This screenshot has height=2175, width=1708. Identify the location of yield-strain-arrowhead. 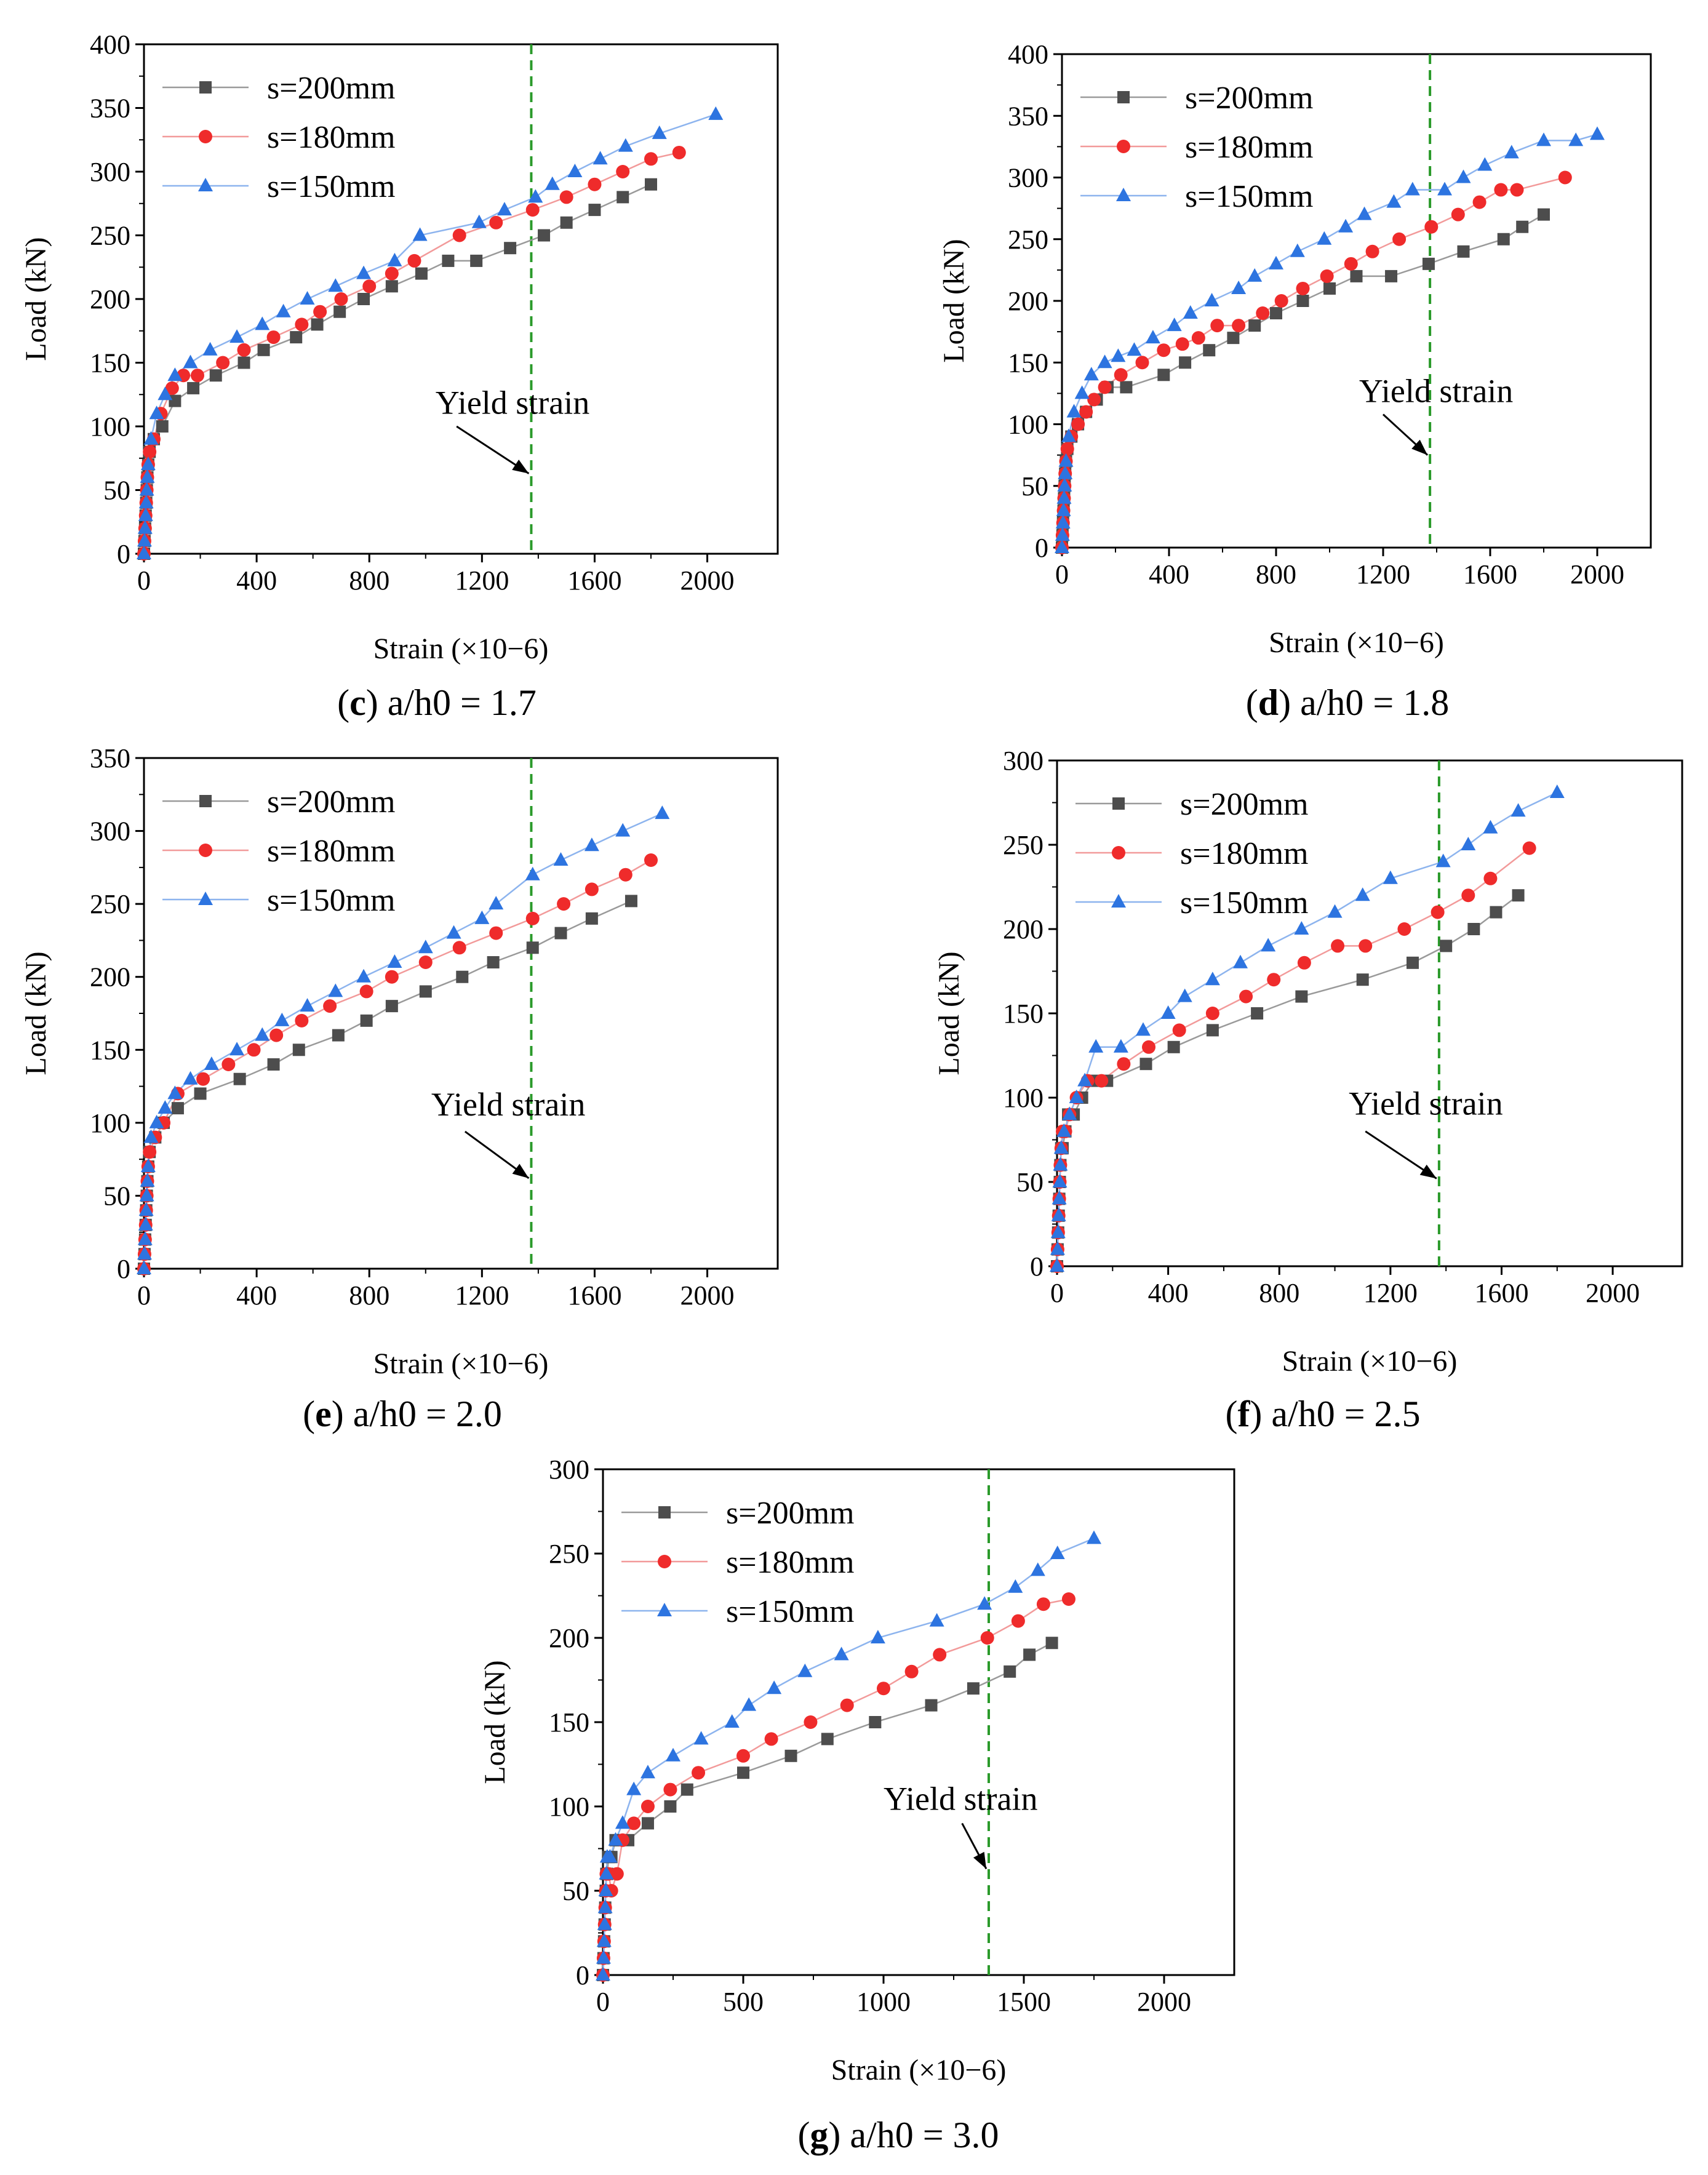
(520, 467).